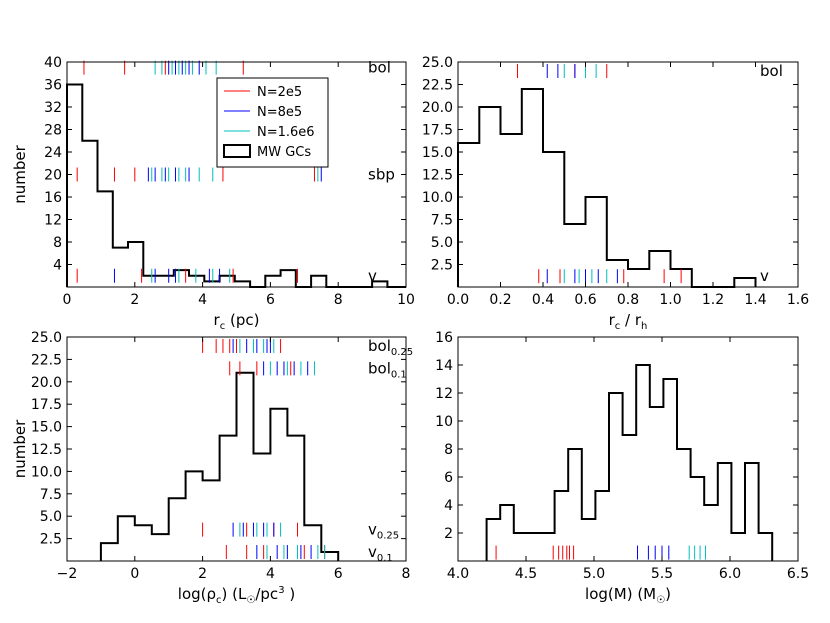 The image size is (830, 623). I want to click on x-tick-label: 6.0, so click(730, 574).